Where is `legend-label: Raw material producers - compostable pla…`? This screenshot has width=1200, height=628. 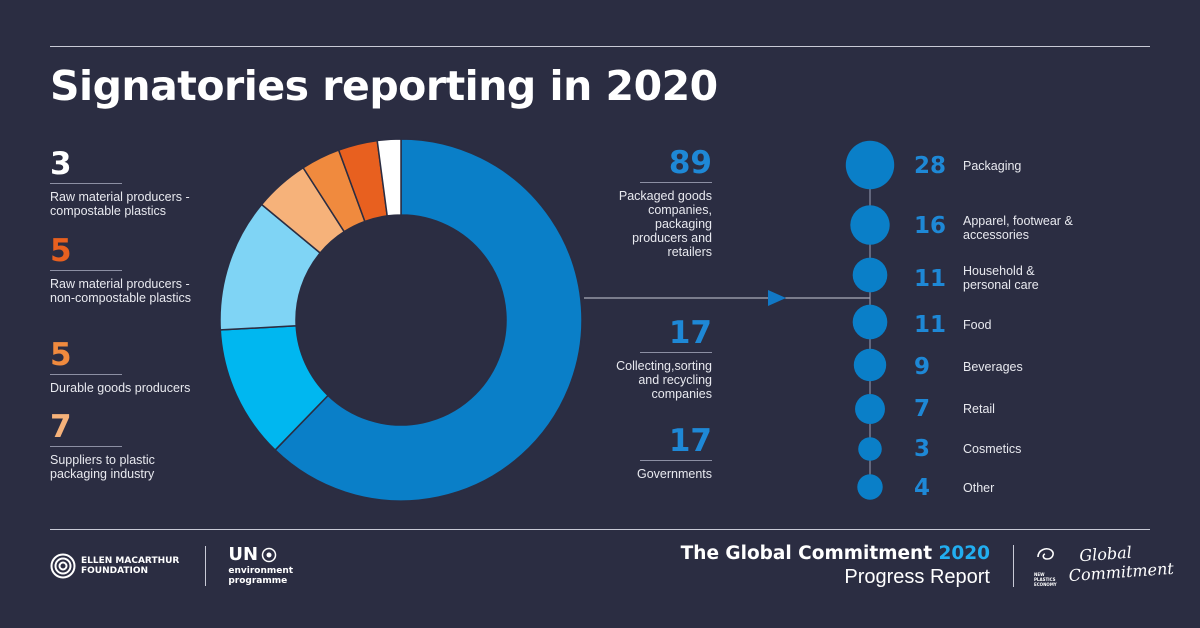
legend-label: Raw material producers - compostable pla… is located at coordinates (120, 204).